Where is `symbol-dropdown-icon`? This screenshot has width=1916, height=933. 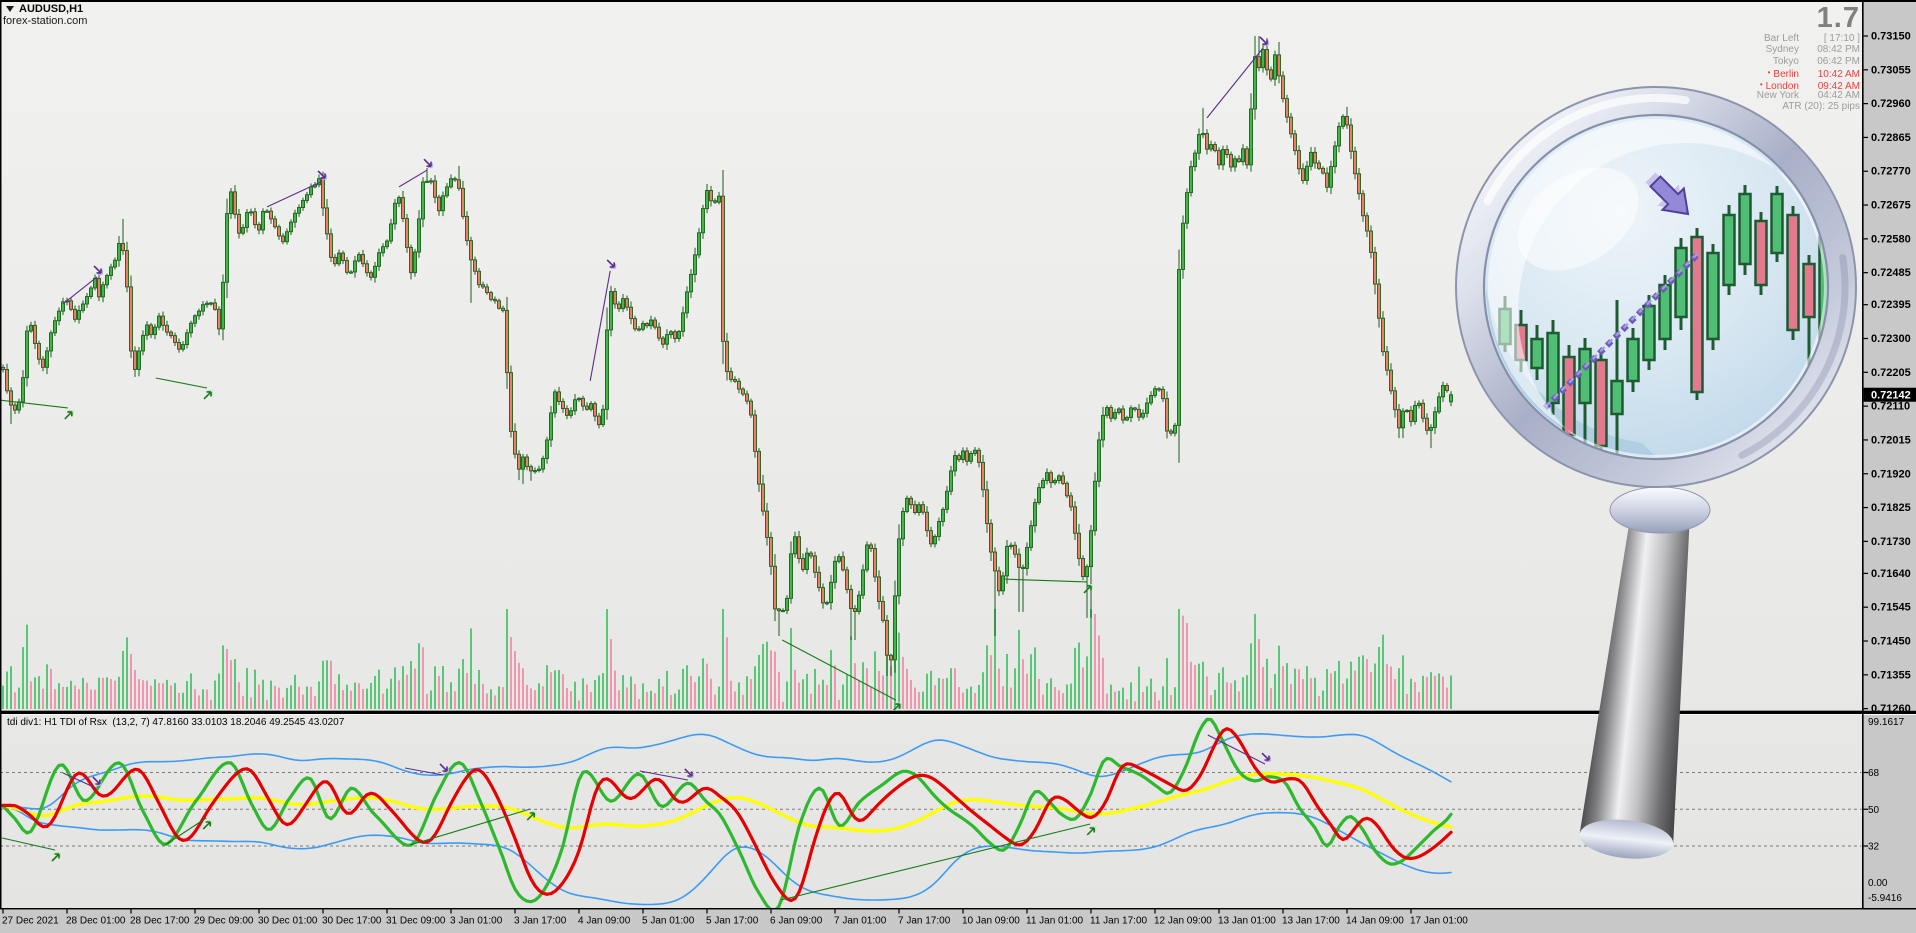 symbol-dropdown-icon is located at coordinates (10, 9).